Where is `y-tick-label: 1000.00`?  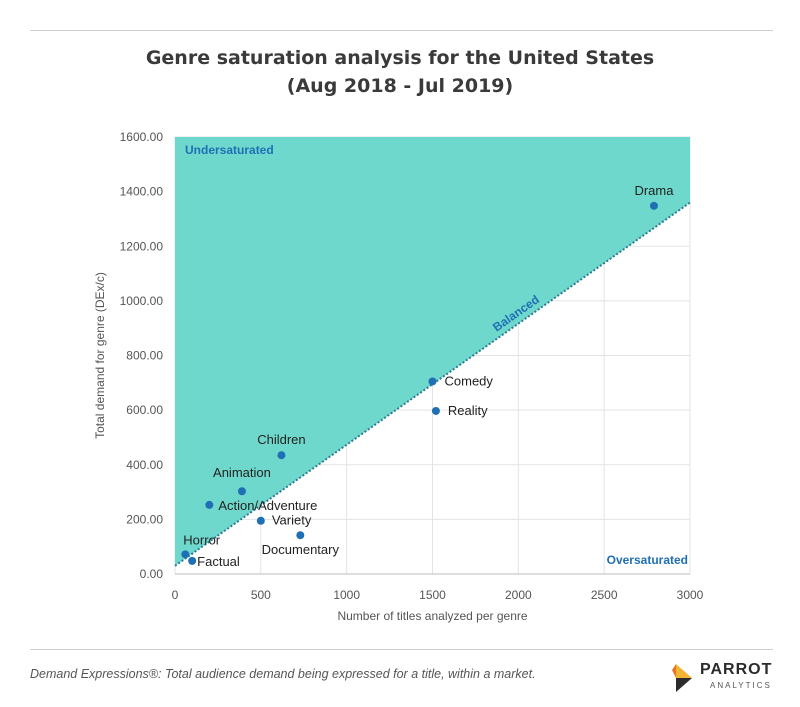
y-tick-label: 1000.00 is located at coordinates (142, 301).